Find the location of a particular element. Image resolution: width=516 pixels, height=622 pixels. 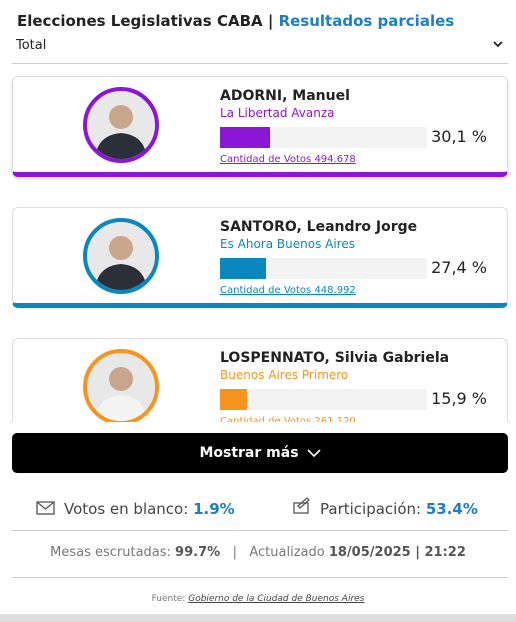

party-name: Buenos Aires Primero is located at coordinates (284, 375).